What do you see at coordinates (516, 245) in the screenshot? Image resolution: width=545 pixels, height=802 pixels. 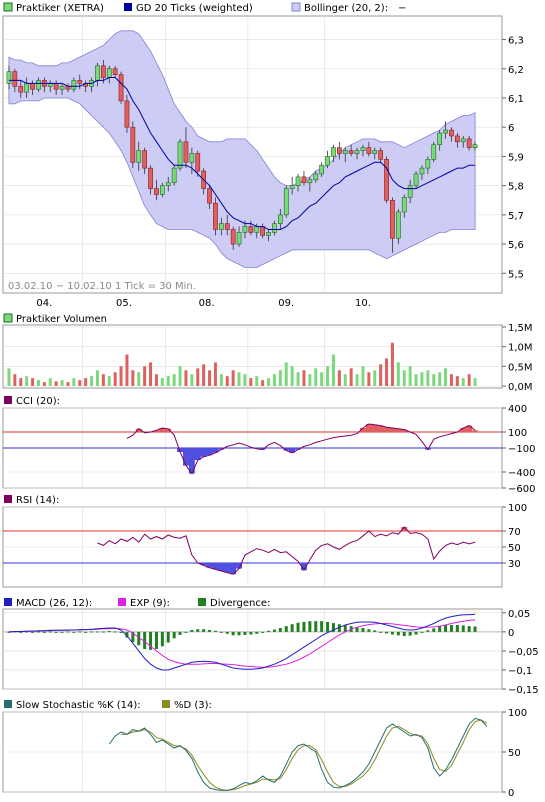 I see `price-tick-label: 5,6` at bounding box center [516, 245].